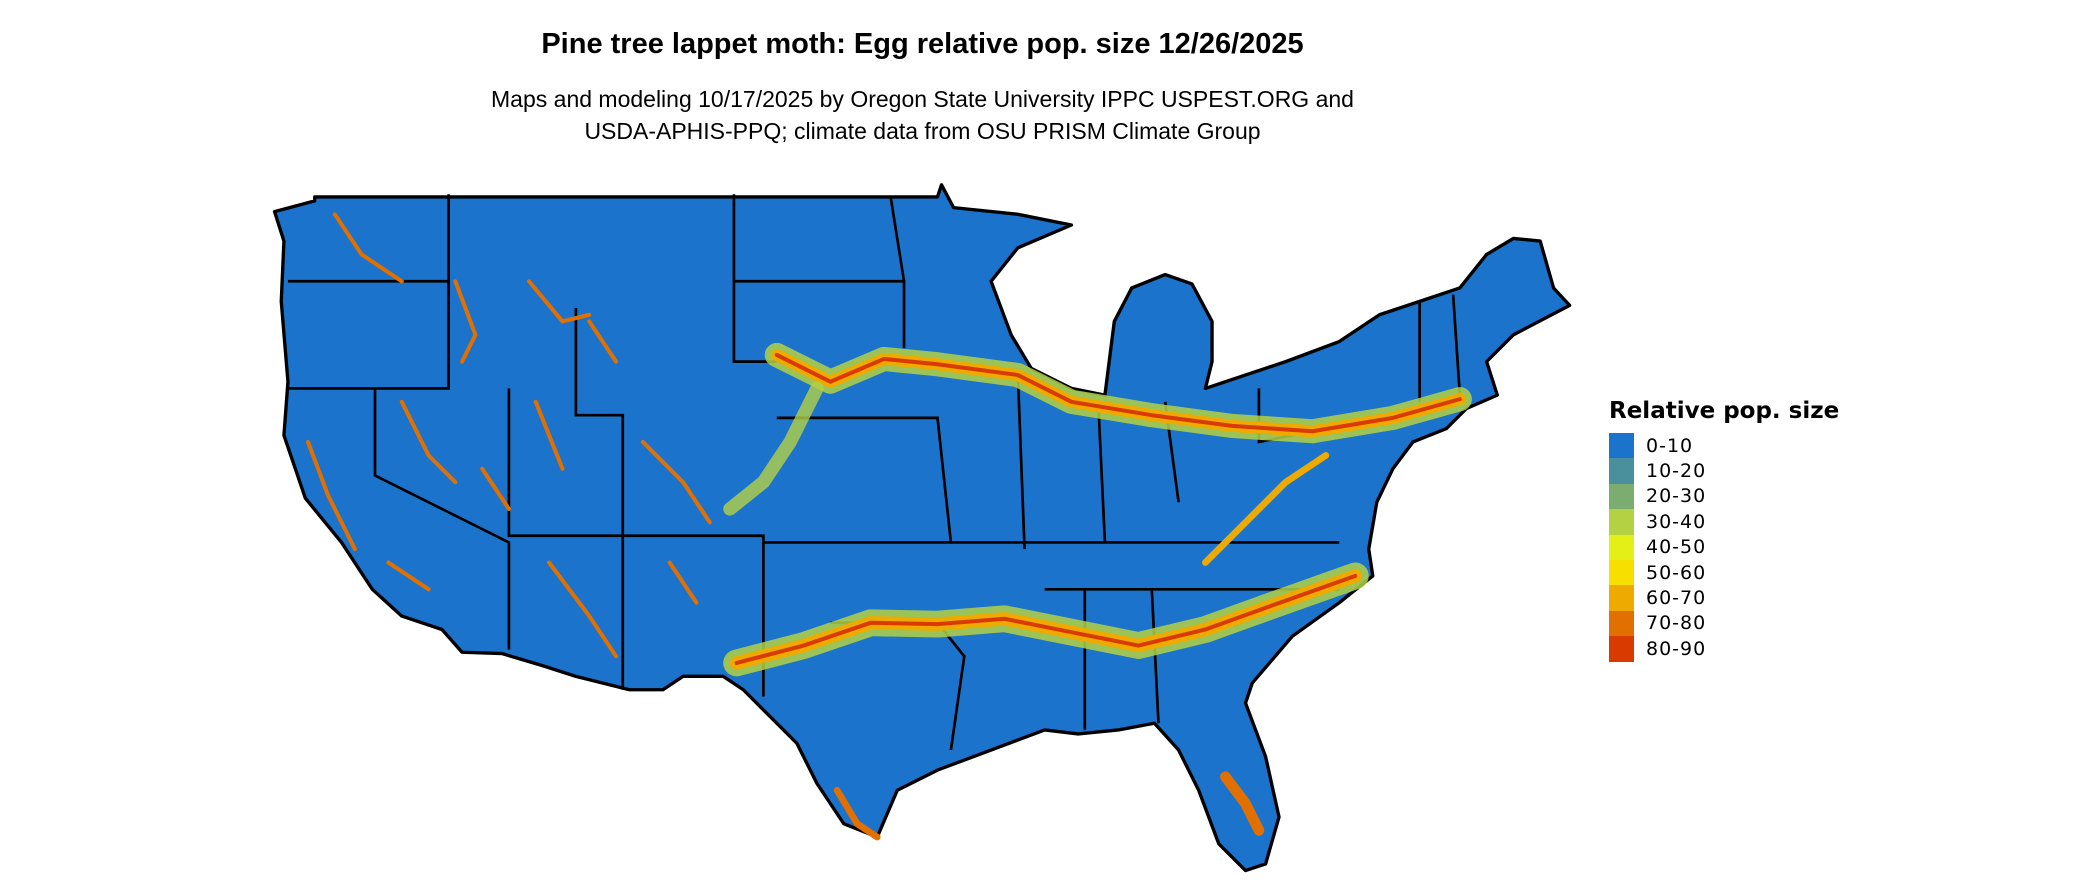 This screenshot has width=2100, height=892. What do you see at coordinates (1266, 509) in the screenshot?
I see `appalachian-band` at bounding box center [1266, 509].